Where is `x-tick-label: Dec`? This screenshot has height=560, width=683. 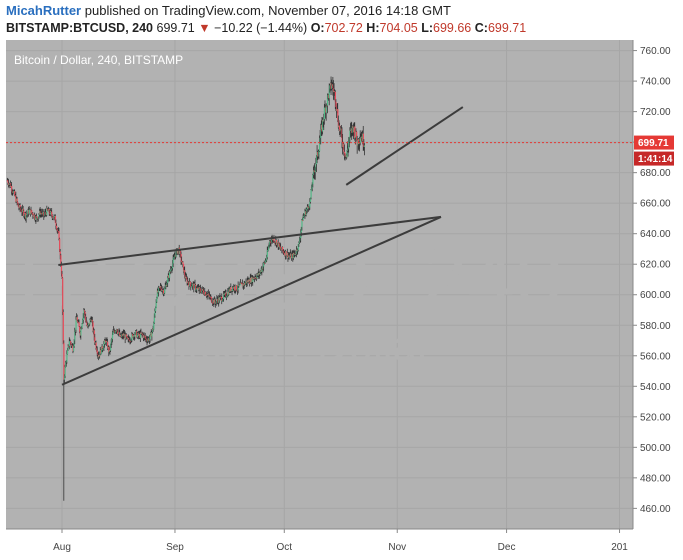
x-tick-label: Dec is located at coordinates (507, 547).